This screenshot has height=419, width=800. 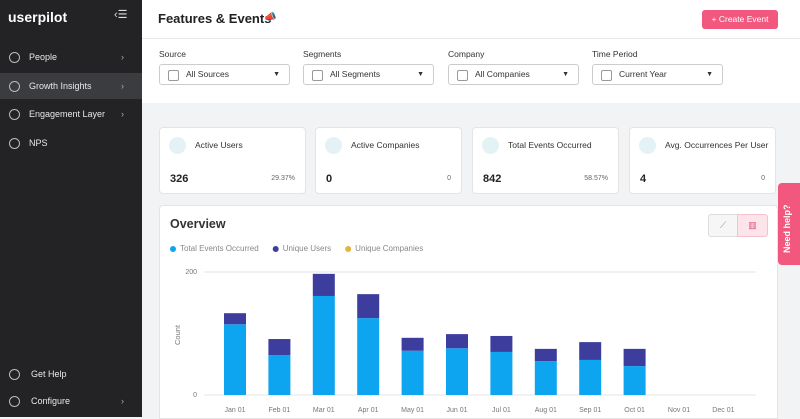 I want to click on filter-label: Source, so click(x=172, y=54).